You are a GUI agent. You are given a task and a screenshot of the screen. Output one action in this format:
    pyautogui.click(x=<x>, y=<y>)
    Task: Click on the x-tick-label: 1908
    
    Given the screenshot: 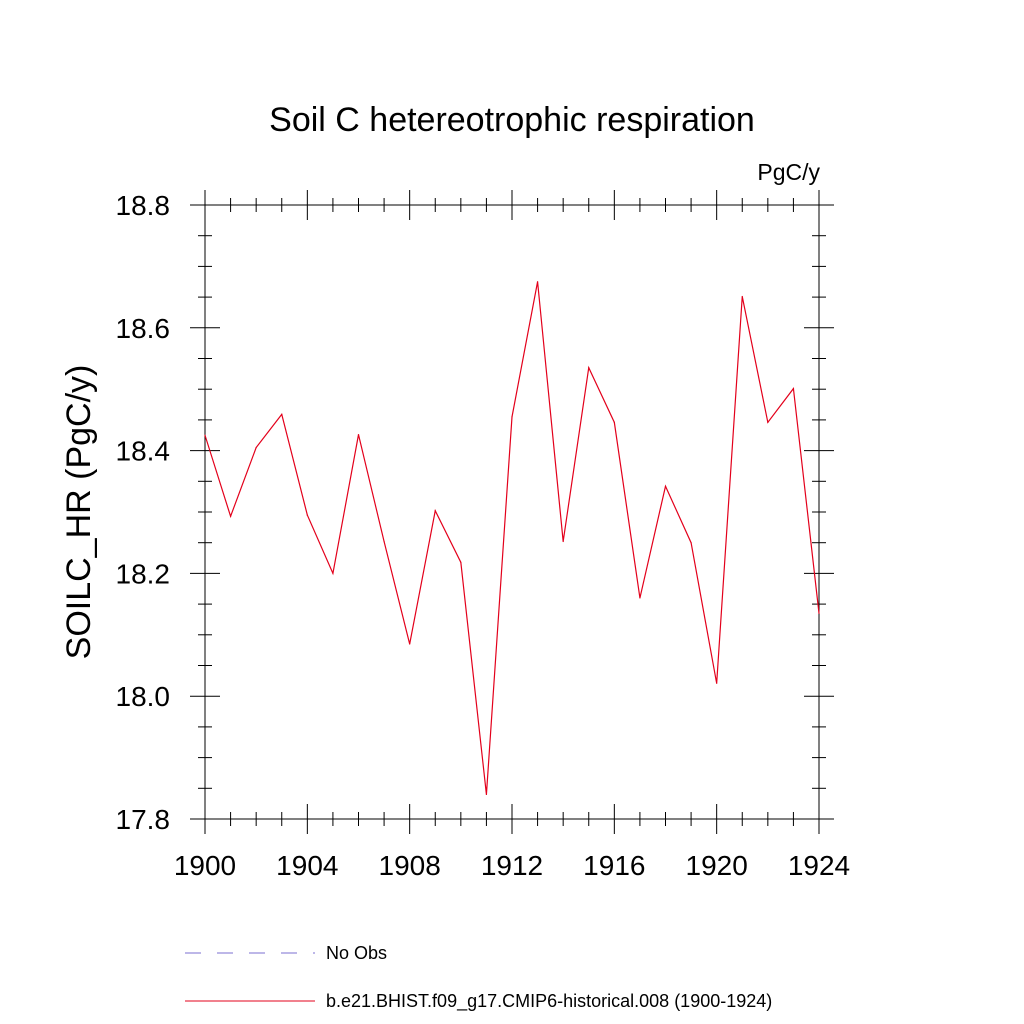 What is the action you would take?
    pyautogui.click(x=410, y=865)
    